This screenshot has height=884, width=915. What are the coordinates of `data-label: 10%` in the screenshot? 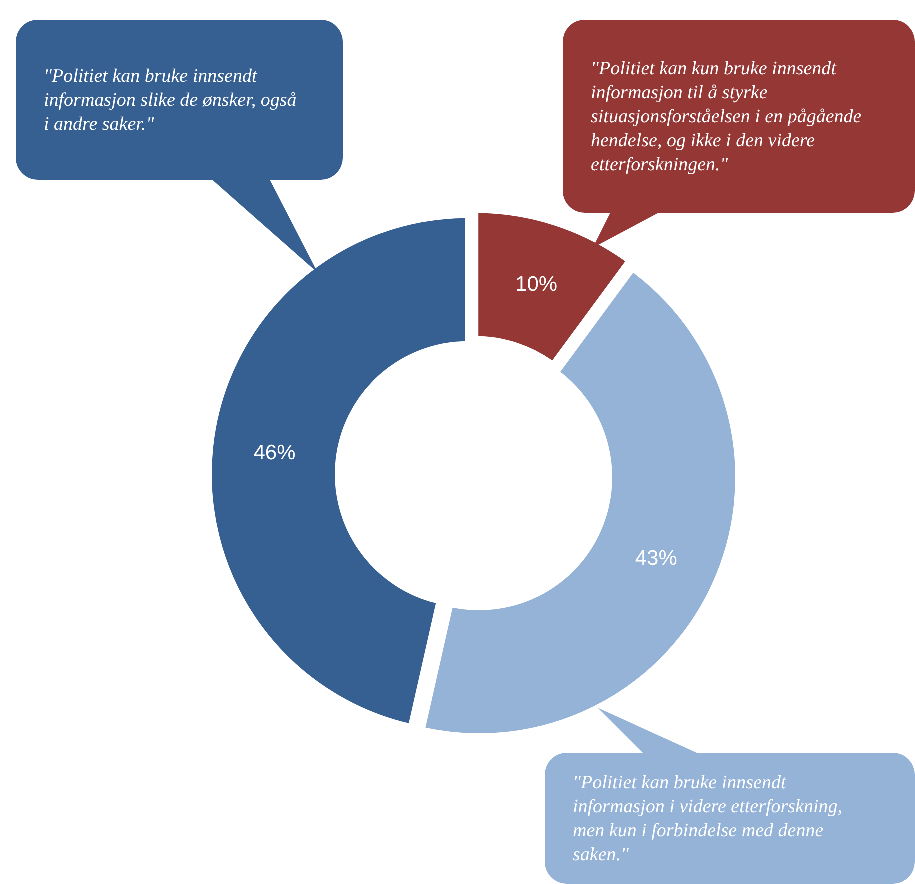 It's located at (537, 284).